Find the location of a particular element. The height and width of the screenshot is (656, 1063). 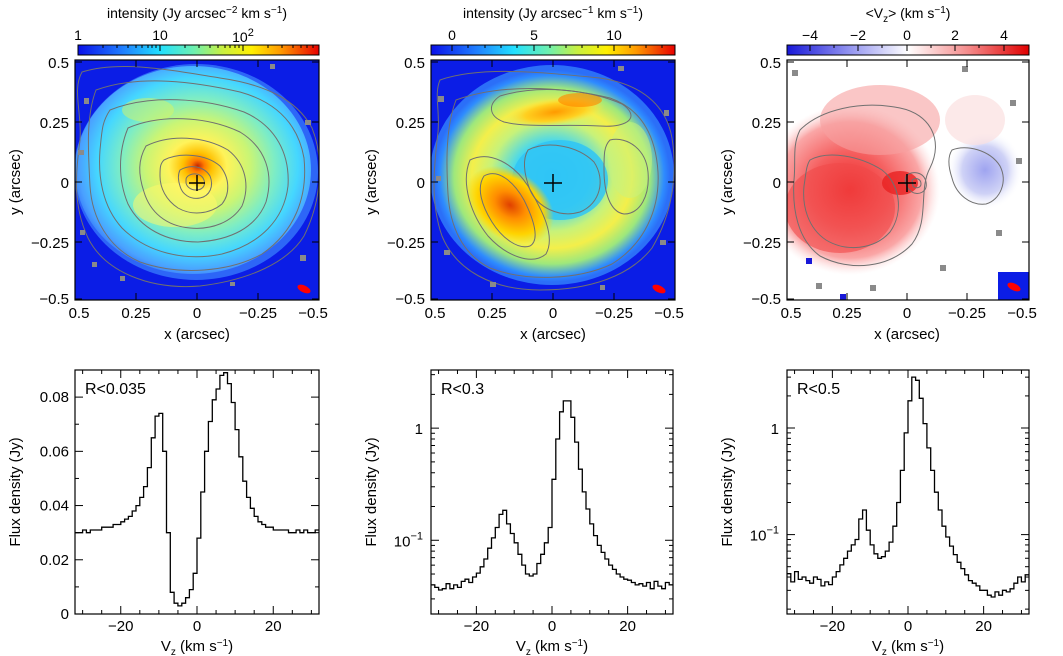

axes-frame-tr is located at coordinates (908, 180).